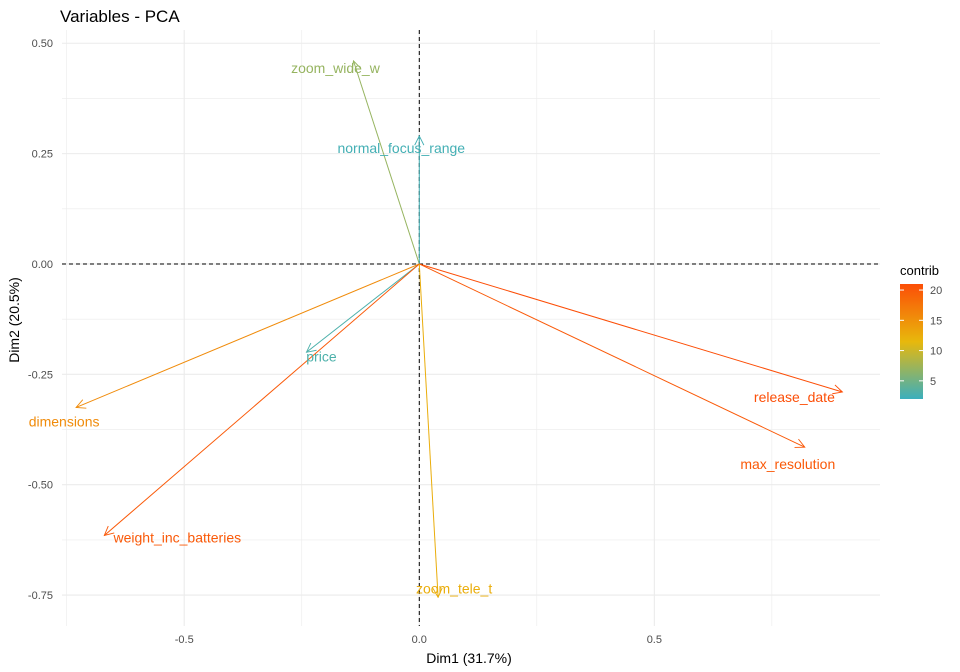 Image resolution: width=960 pixels, height=672 pixels. Describe the element at coordinates (936, 321) in the screenshot. I see `legend-tick-label: 15` at that location.